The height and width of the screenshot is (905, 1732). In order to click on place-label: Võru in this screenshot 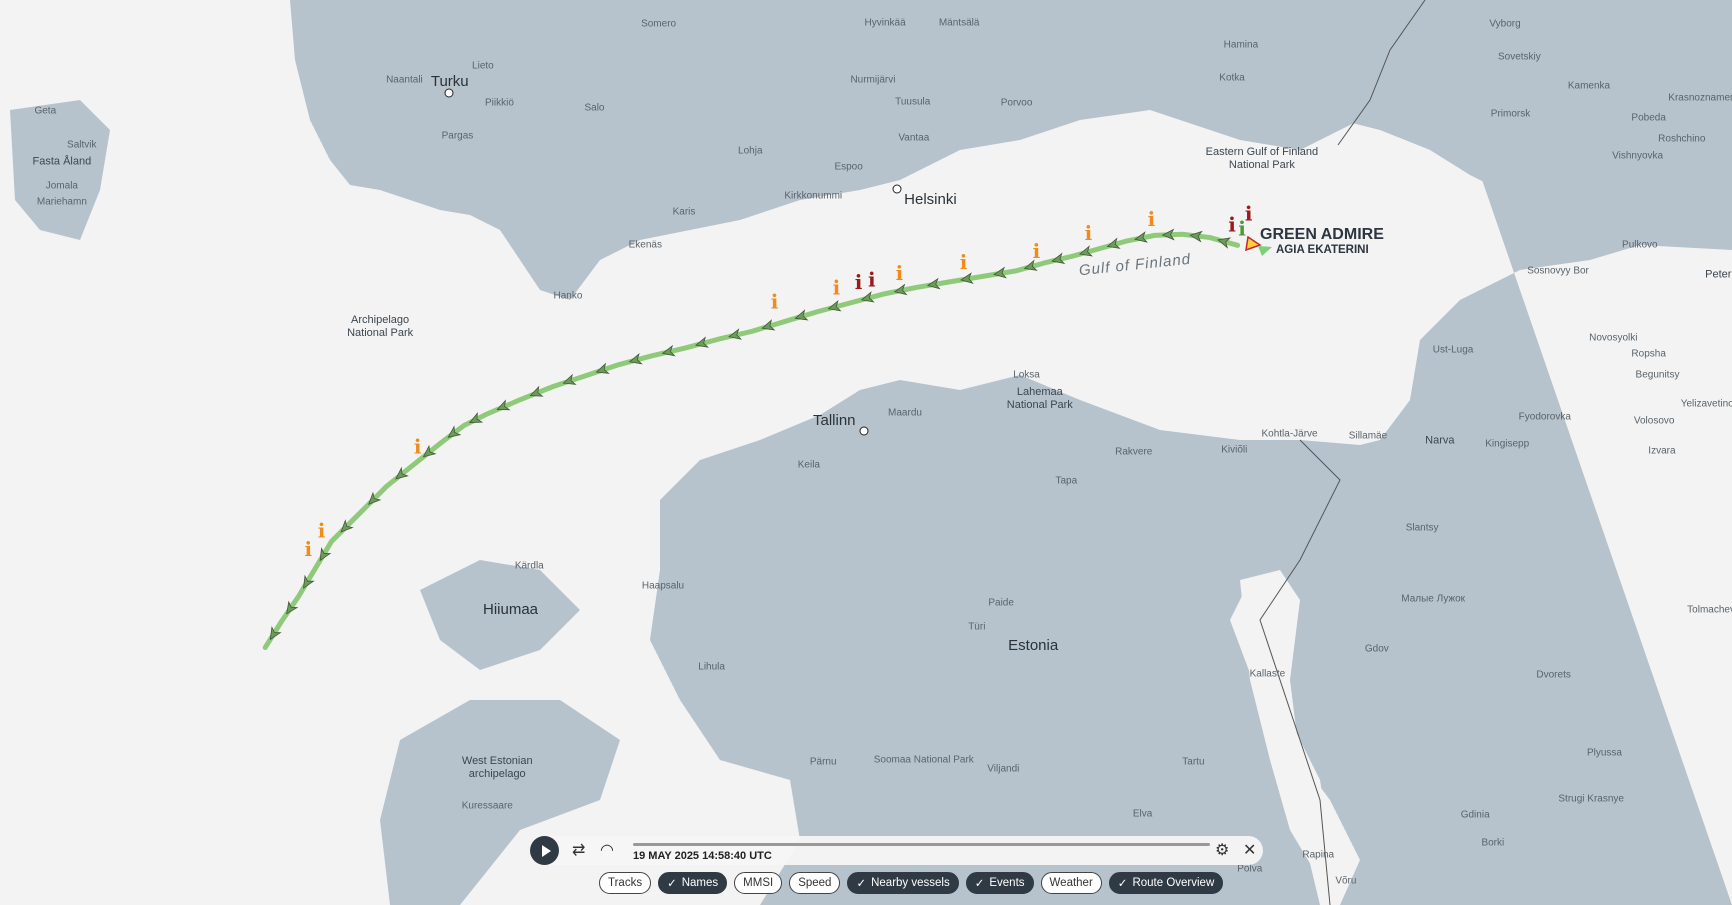, I will do `click(1346, 881)`.